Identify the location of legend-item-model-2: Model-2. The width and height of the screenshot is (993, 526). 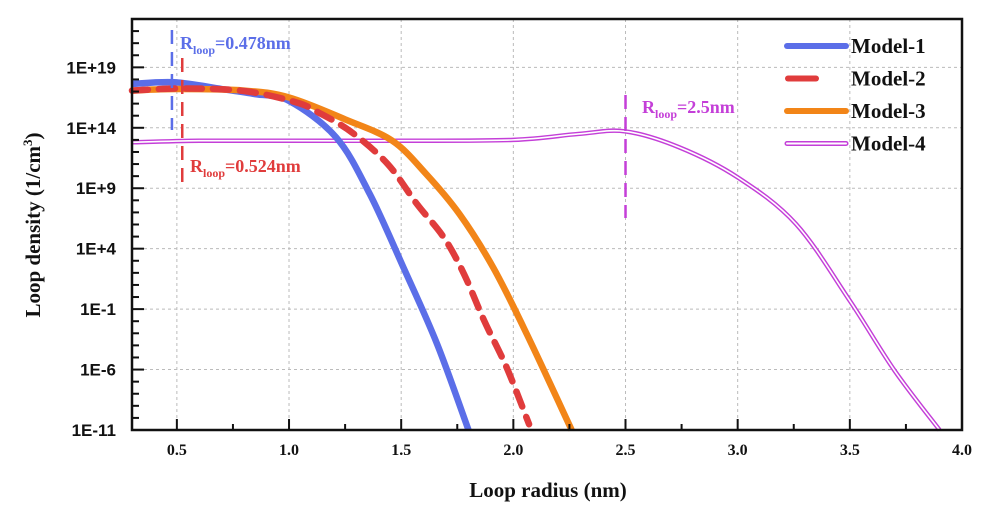
(855, 79).